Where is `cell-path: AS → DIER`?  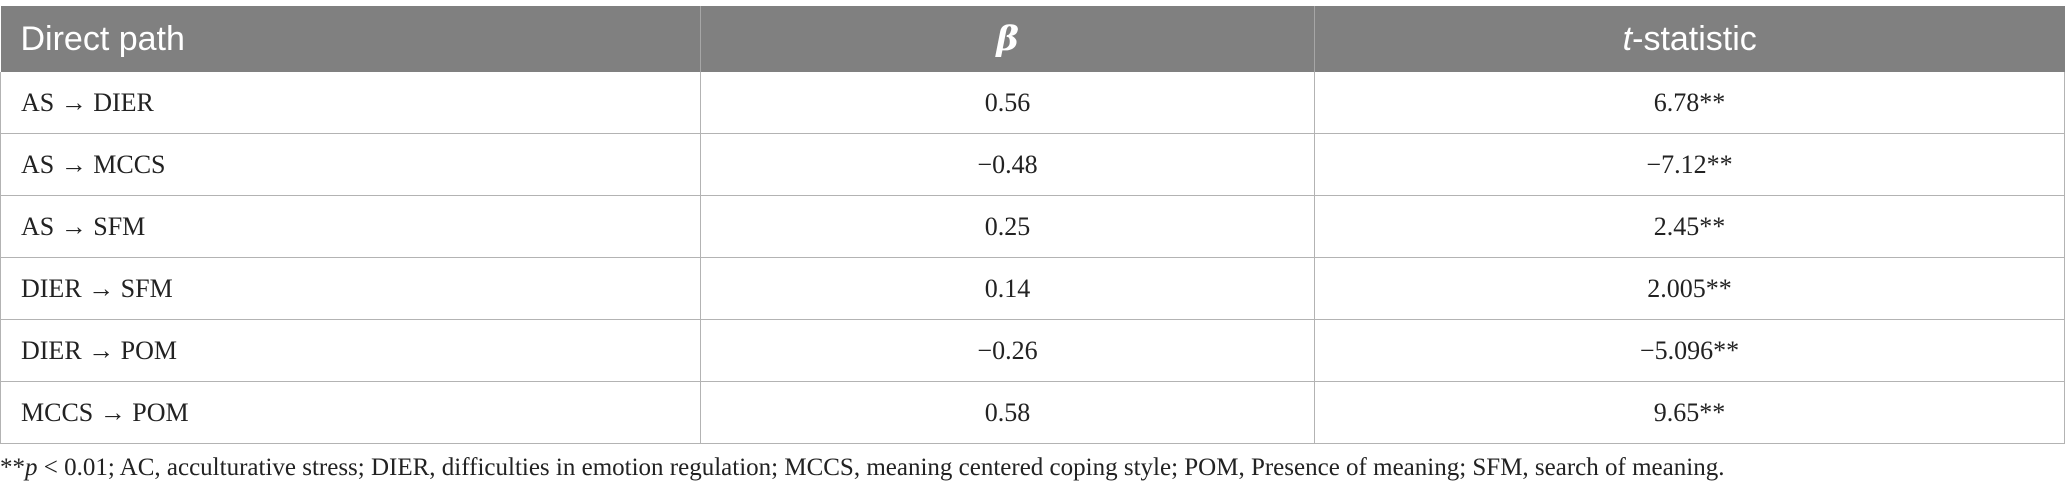 cell-path: AS → DIER is located at coordinates (350, 103).